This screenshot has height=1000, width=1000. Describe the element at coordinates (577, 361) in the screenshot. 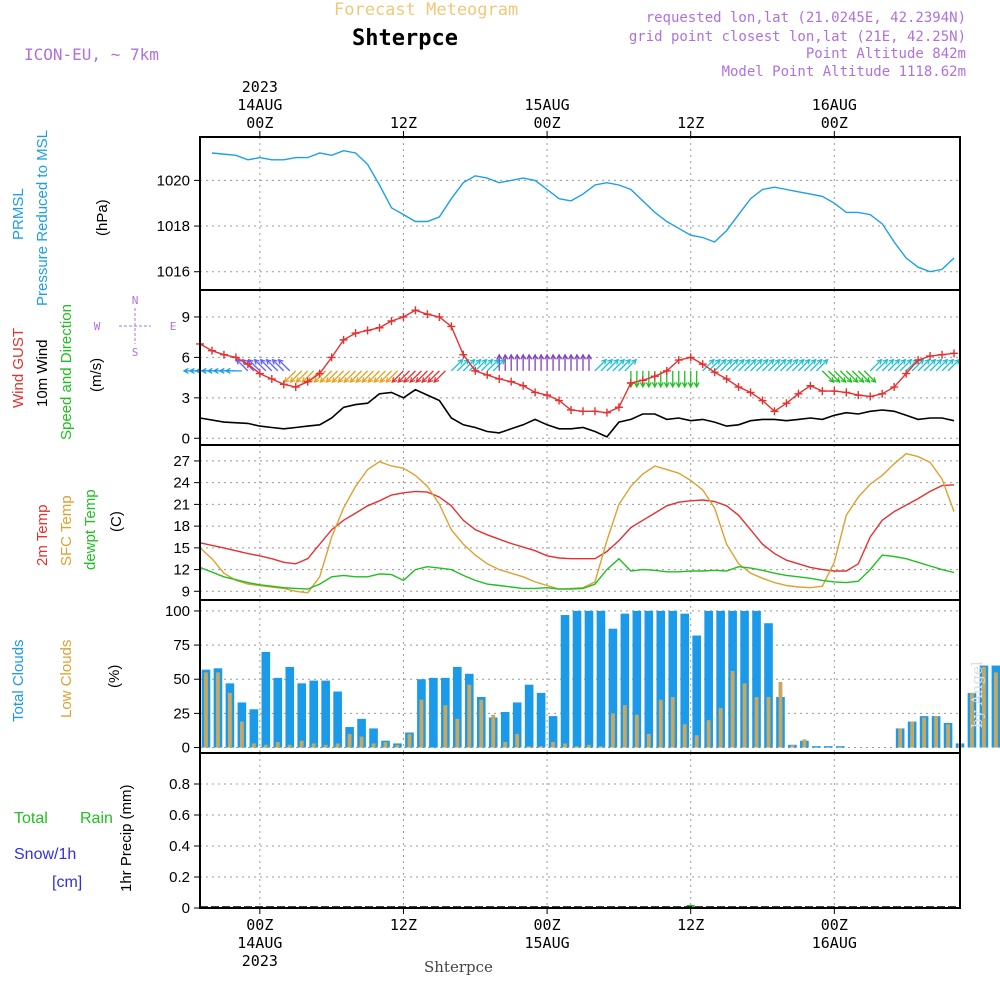

I see `series-wind-gust` at that location.